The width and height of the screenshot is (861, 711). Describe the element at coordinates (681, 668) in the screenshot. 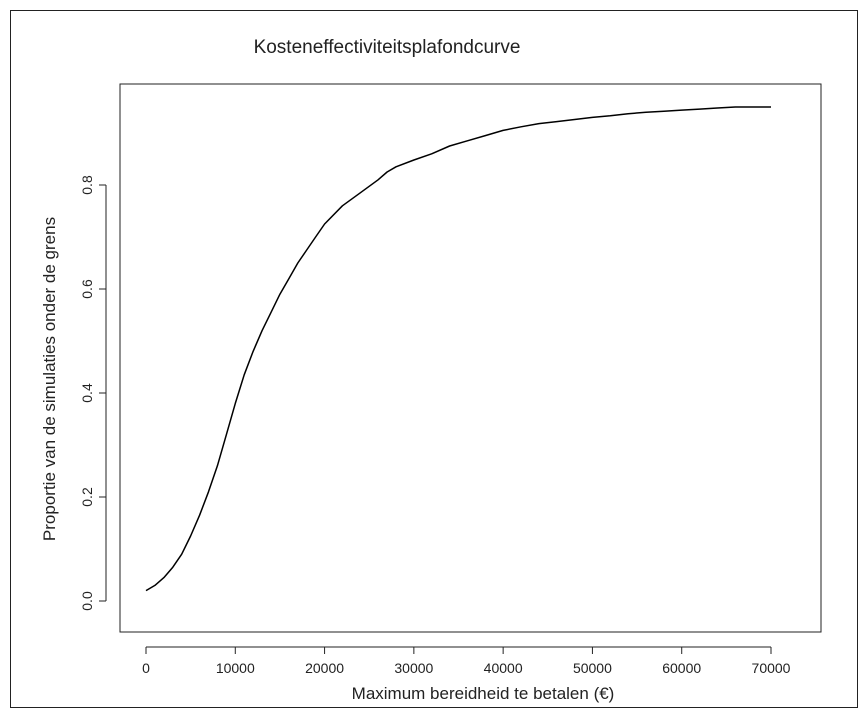

I see `x-tick-label: 60000` at that location.